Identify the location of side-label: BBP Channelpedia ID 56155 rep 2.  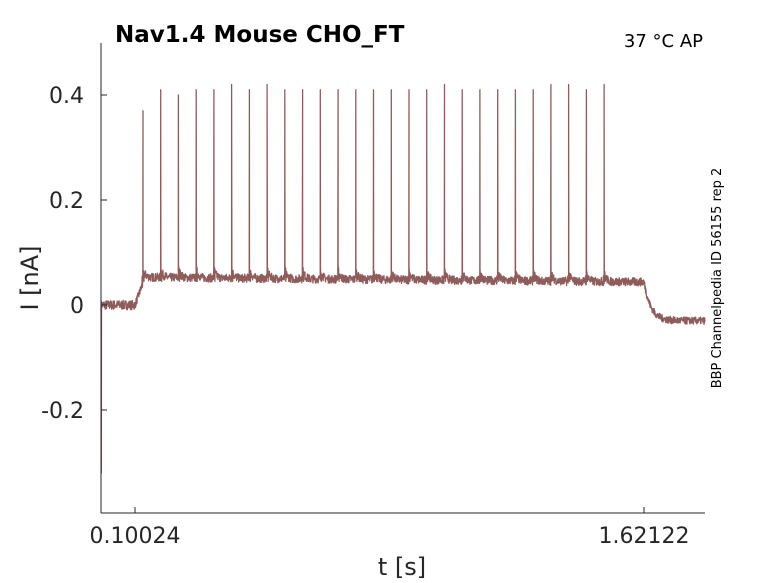
(717, 278).